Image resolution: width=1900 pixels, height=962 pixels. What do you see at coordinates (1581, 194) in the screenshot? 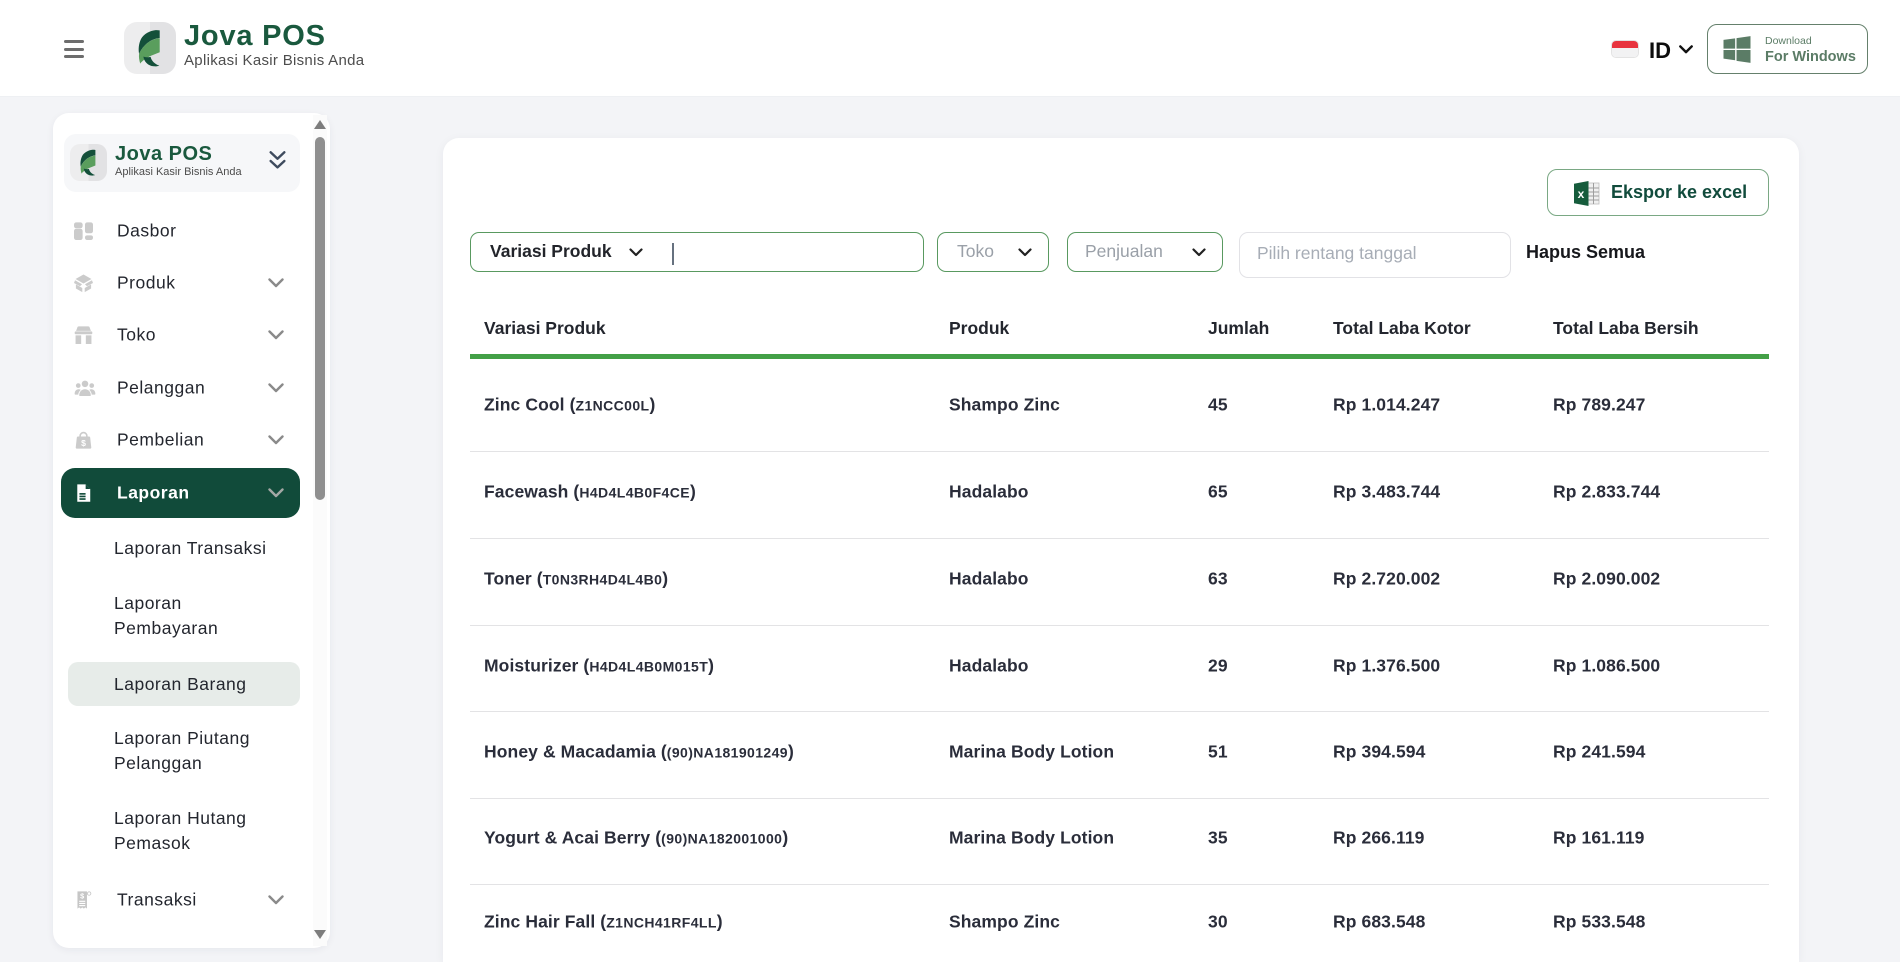
I see `svg-text: x` at bounding box center [1581, 194].